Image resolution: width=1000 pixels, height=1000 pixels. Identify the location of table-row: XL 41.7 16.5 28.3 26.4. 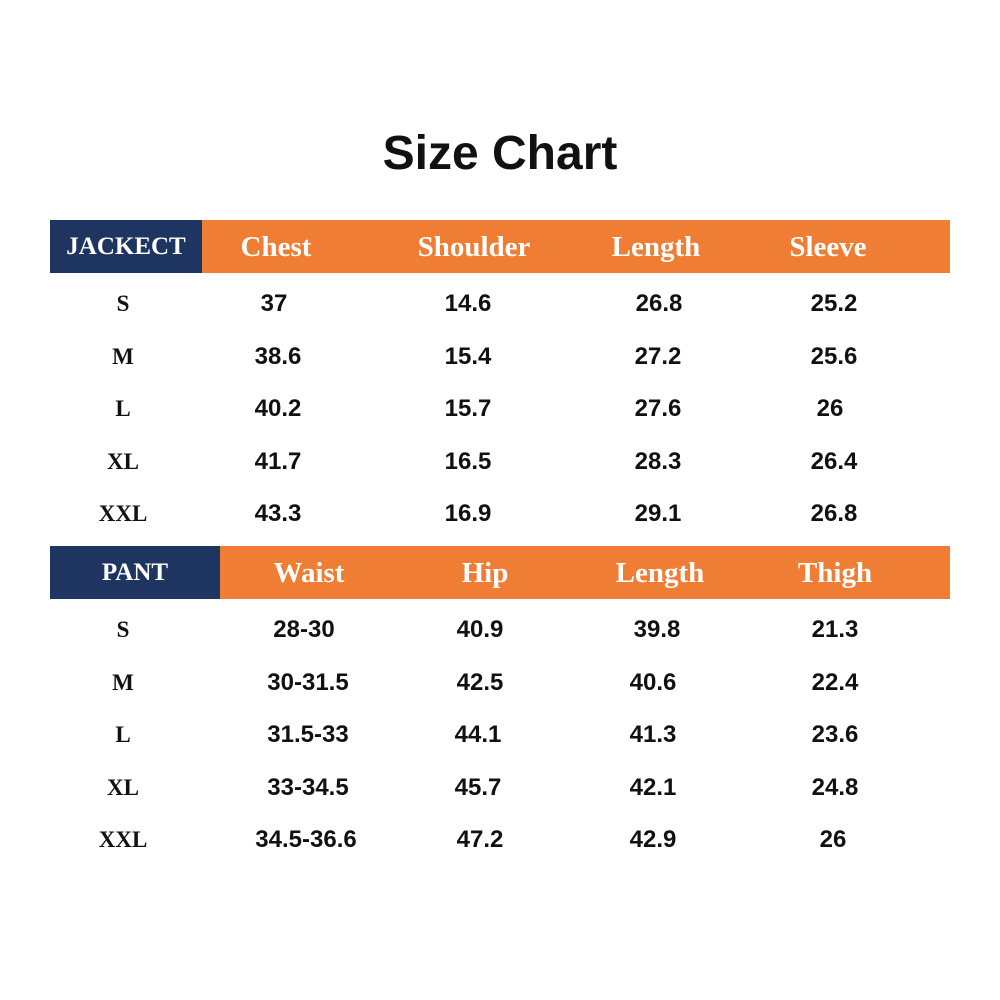
(500, 462).